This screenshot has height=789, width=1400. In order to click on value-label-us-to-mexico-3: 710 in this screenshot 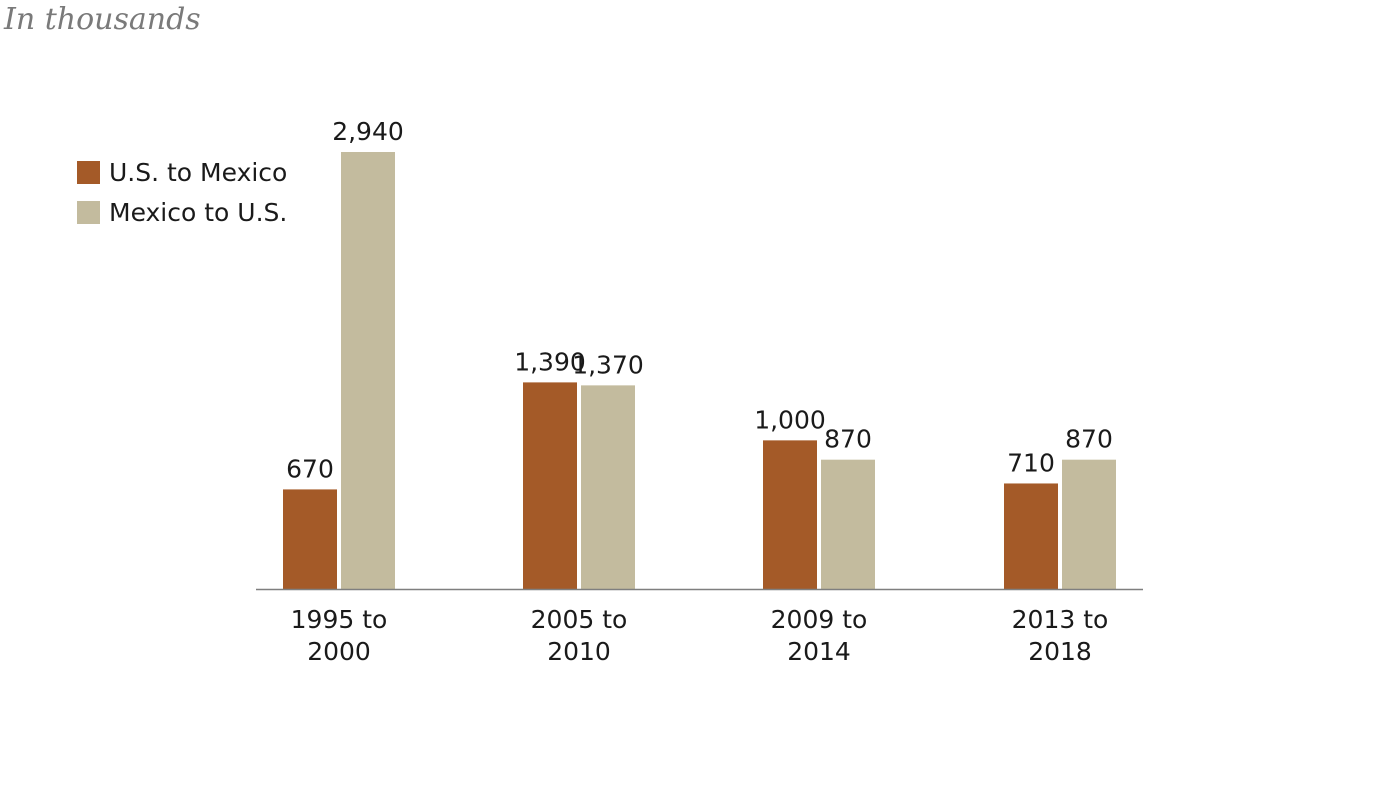, I will do `click(1031, 462)`.